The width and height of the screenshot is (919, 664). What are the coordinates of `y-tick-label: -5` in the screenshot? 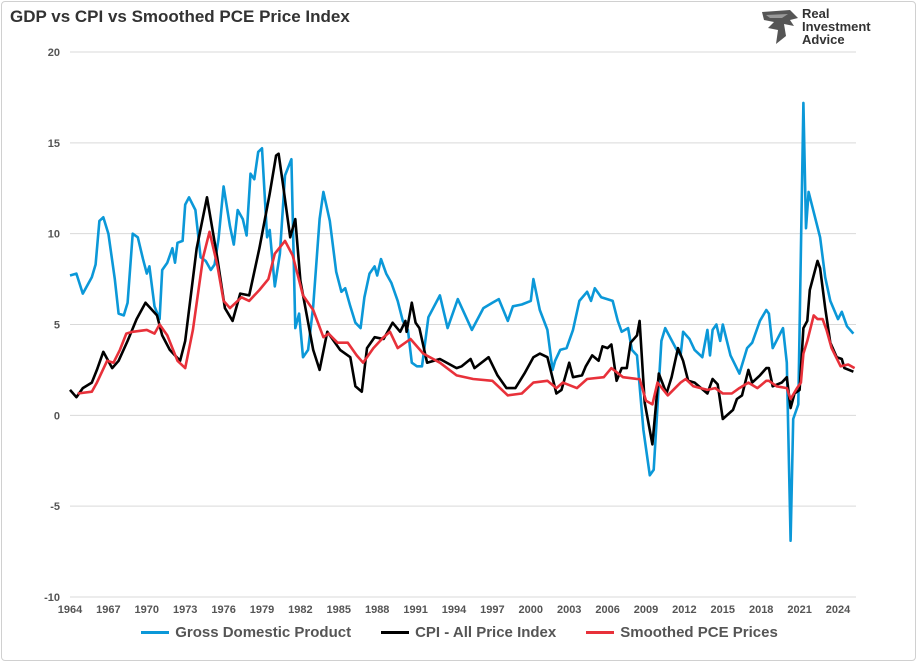 It's located at (55, 507).